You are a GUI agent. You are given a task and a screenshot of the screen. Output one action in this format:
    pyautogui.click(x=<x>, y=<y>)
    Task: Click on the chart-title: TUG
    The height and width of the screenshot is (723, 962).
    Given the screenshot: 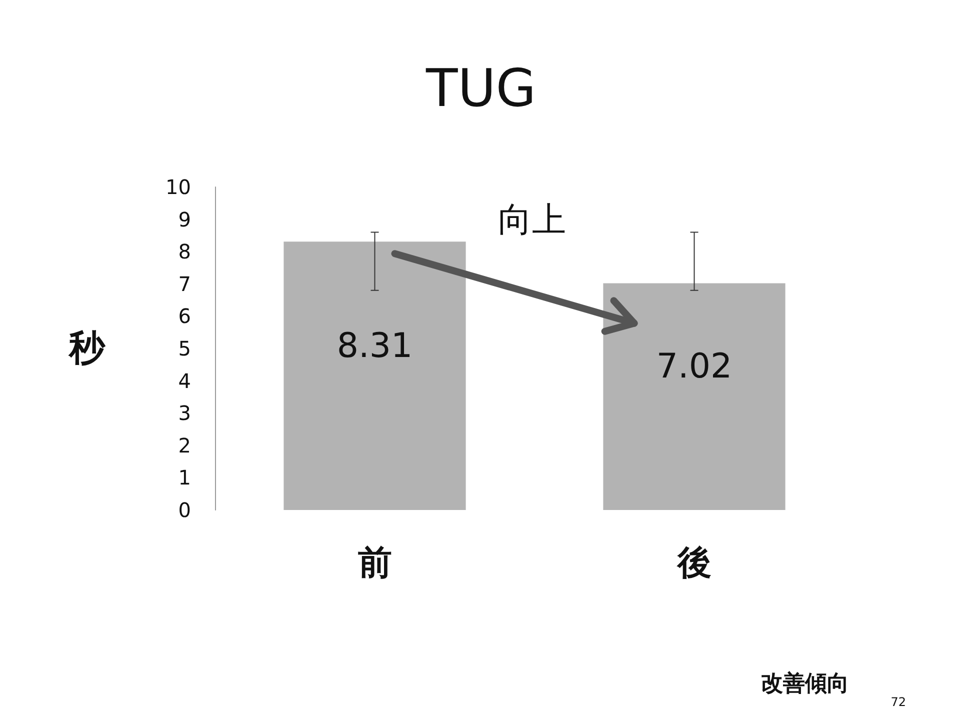 What is the action you would take?
    pyautogui.click(x=480, y=89)
    